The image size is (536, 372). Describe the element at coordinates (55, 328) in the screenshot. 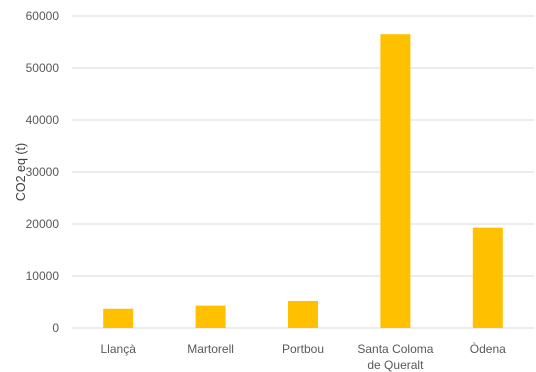

I see `y-tick-label: 0` at that location.